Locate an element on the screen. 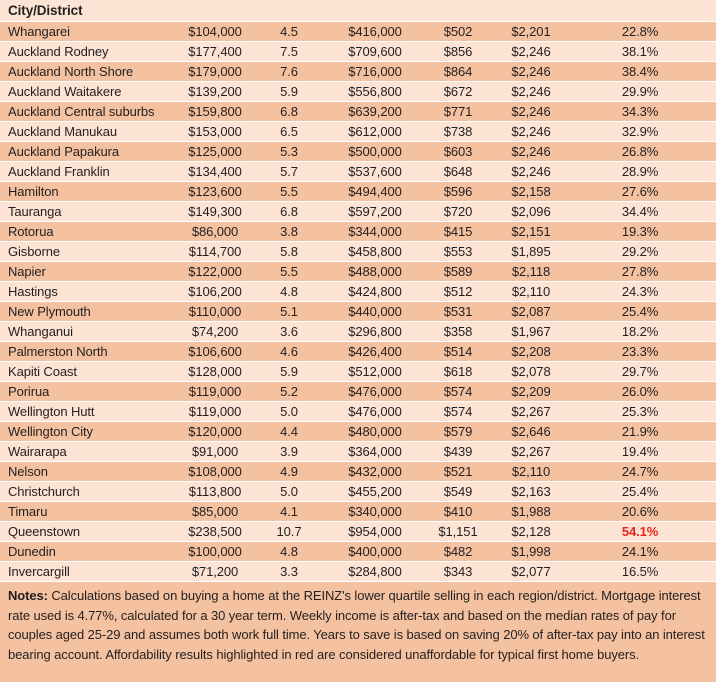  table-cell: $2,077 is located at coordinates (531, 571).